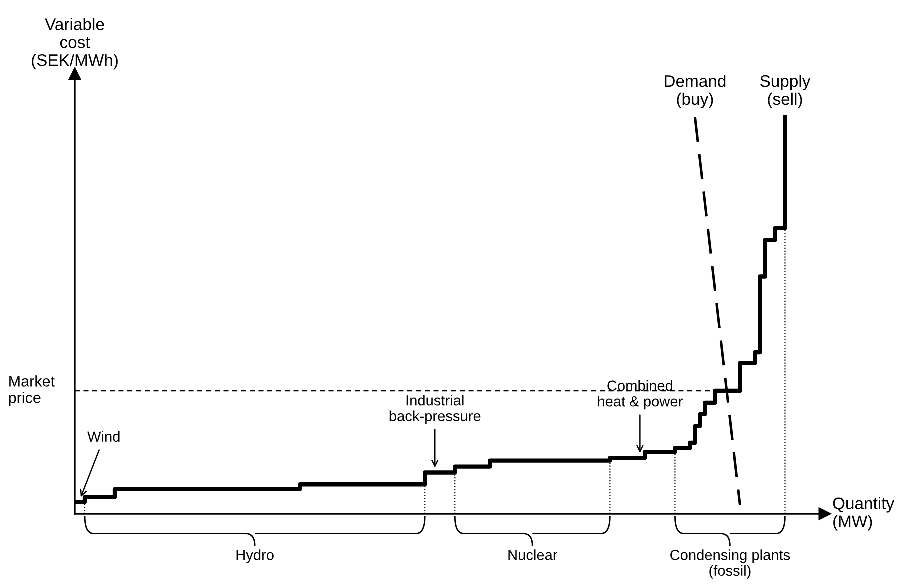 The image size is (922, 584). Describe the element at coordinates (864, 514) in the screenshot. I see `x-axis-title: Quantity (MW)` at that location.